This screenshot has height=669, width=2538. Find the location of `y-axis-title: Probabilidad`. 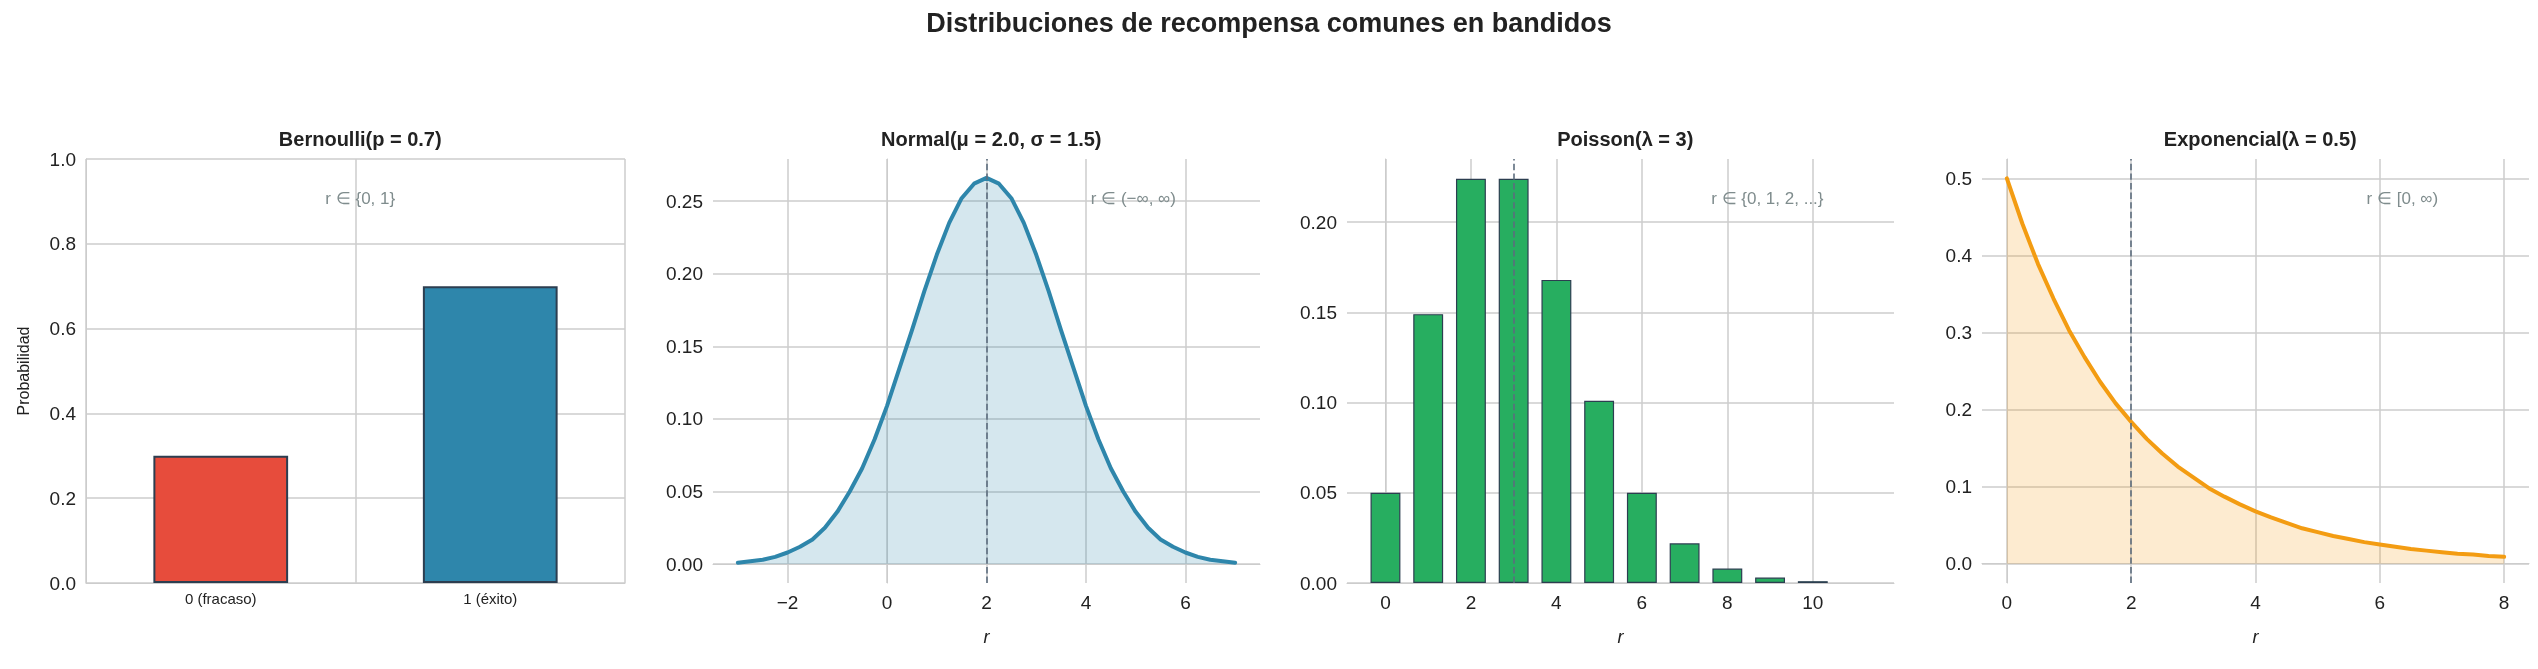

y-axis-title: Probabilidad is located at coordinates (23, 371).